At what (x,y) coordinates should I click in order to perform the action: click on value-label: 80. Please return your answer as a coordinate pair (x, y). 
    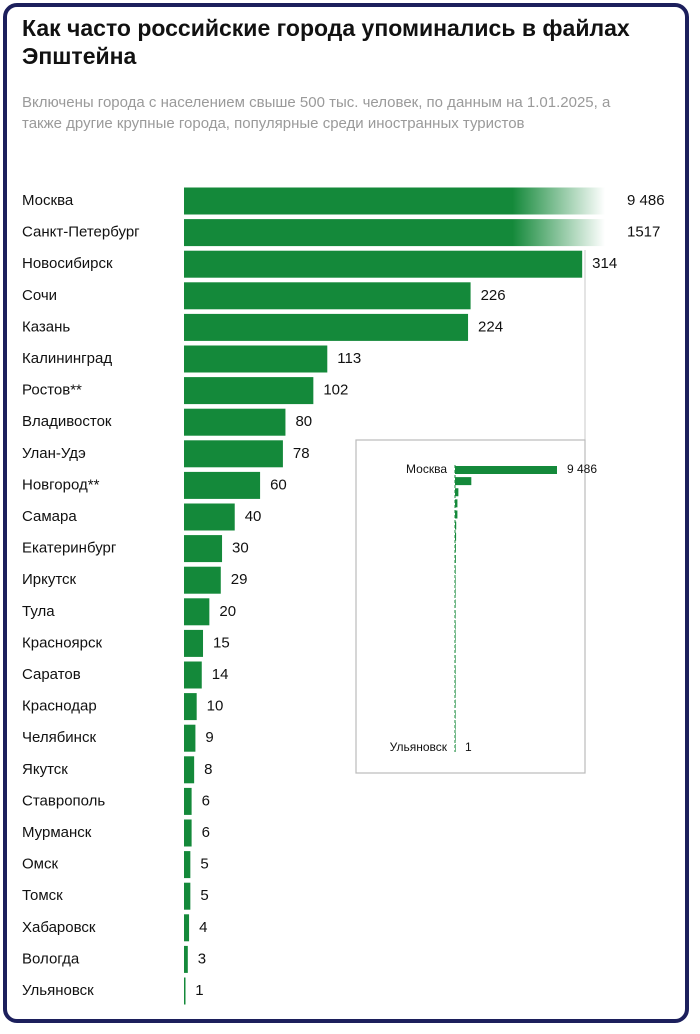
    Looking at the image, I should click on (303, 421).